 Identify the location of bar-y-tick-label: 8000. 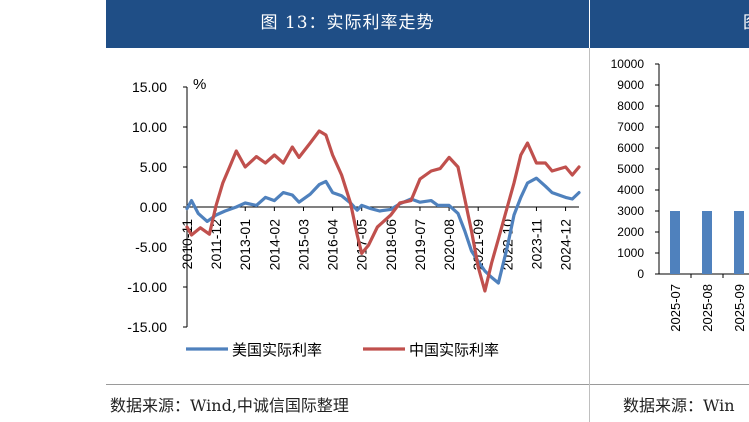
(630, 106).